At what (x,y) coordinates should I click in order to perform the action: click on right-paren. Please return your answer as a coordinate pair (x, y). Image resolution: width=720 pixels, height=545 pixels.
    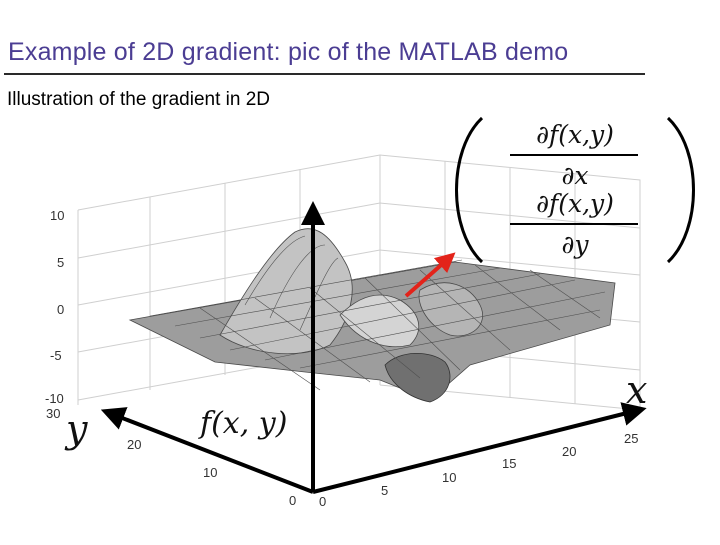
    Looking at the image, I should click on (680, 190).